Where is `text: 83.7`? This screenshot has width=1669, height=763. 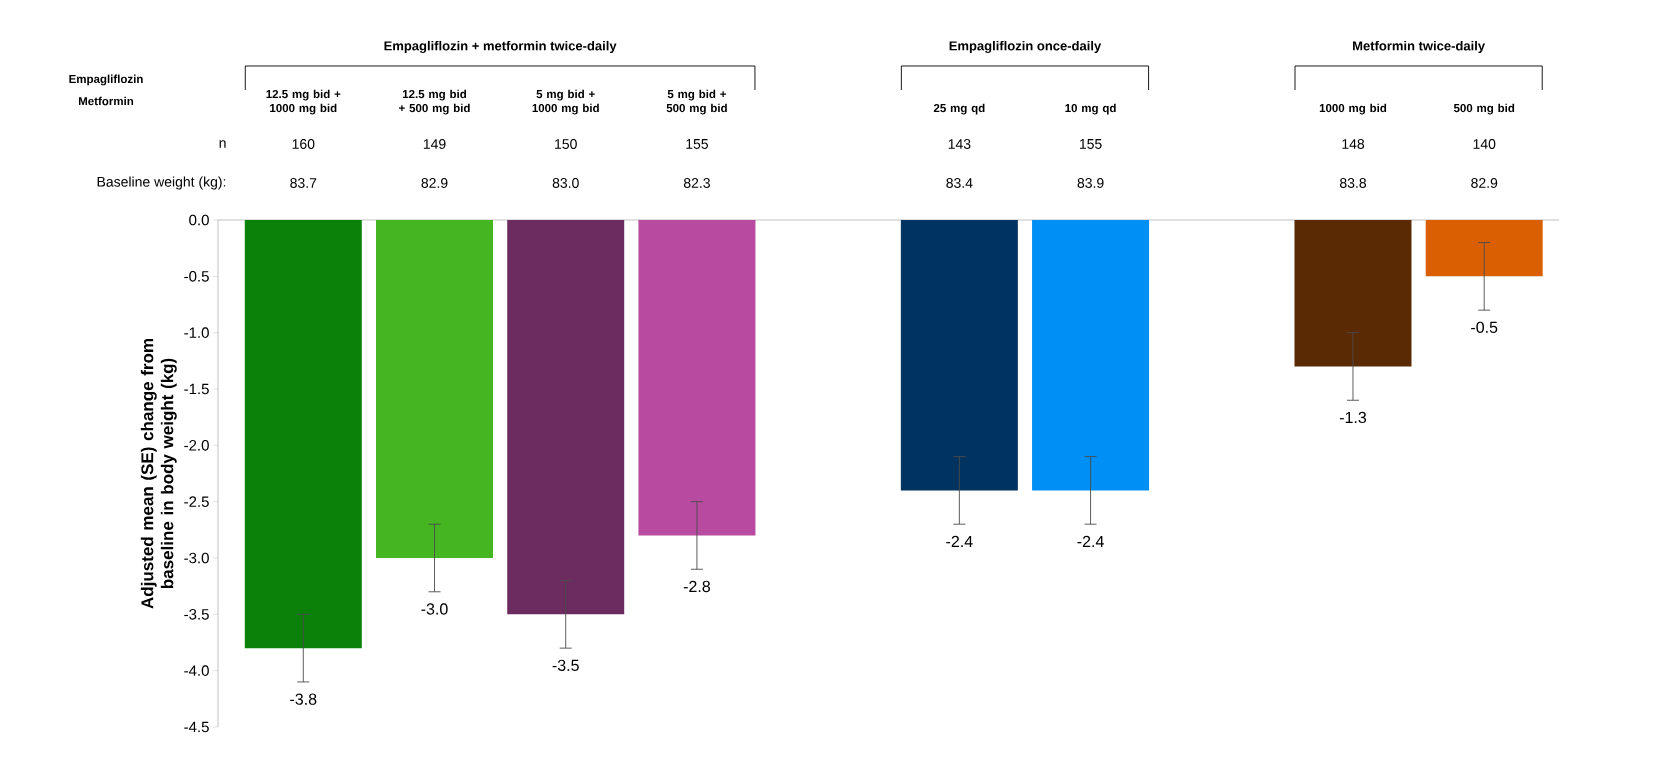 text: 83.7 is located at coordinates (303, 183).